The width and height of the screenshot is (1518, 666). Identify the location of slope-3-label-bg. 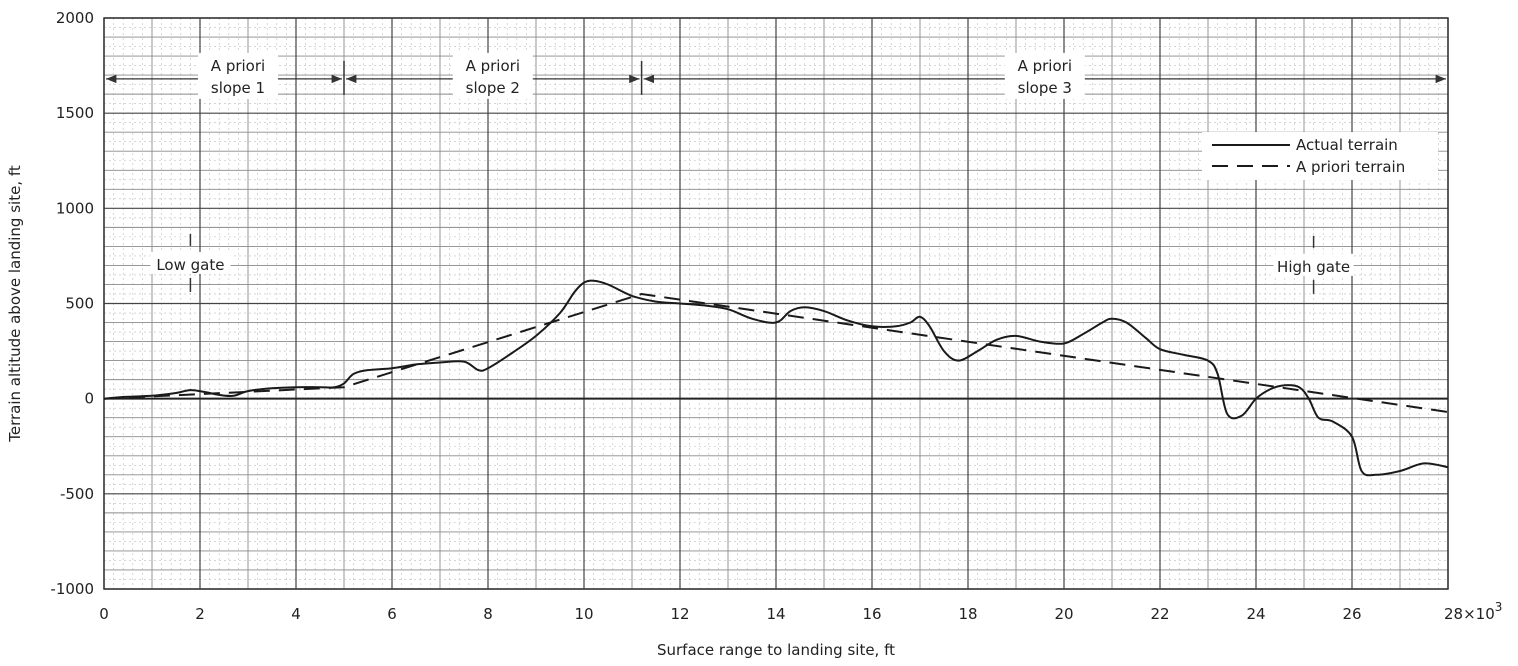
(1044, 75).